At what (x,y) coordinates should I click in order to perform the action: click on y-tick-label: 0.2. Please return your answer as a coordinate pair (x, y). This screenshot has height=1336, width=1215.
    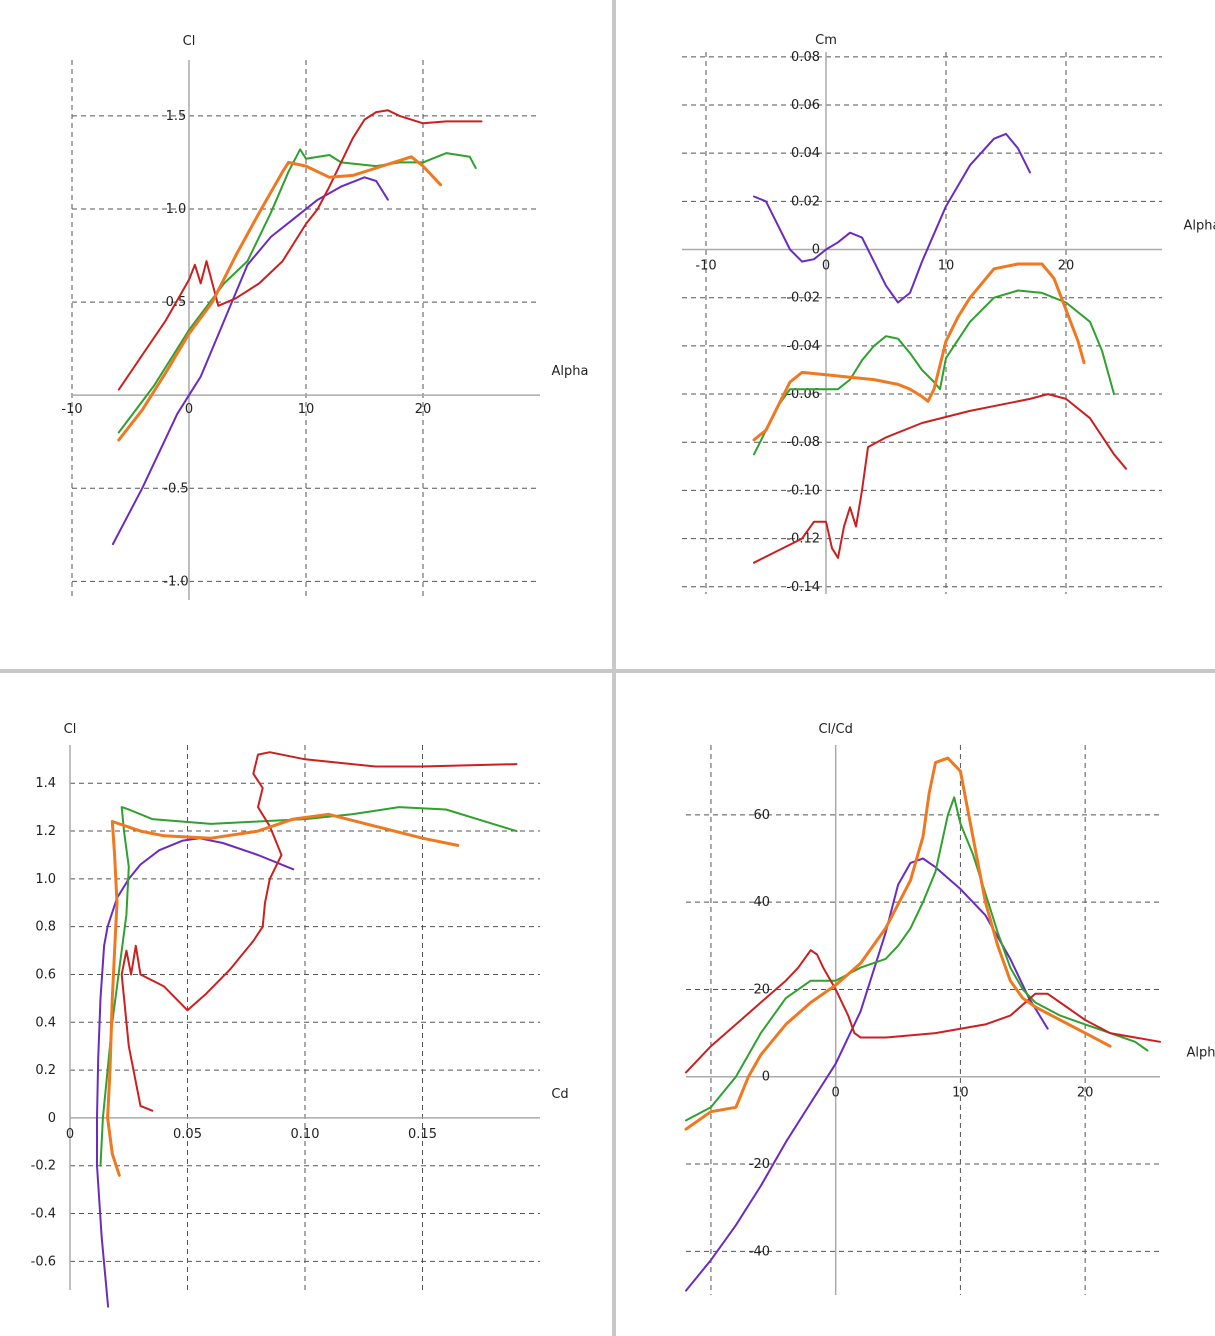
    Looking at the image, I should click on (45, 1070).